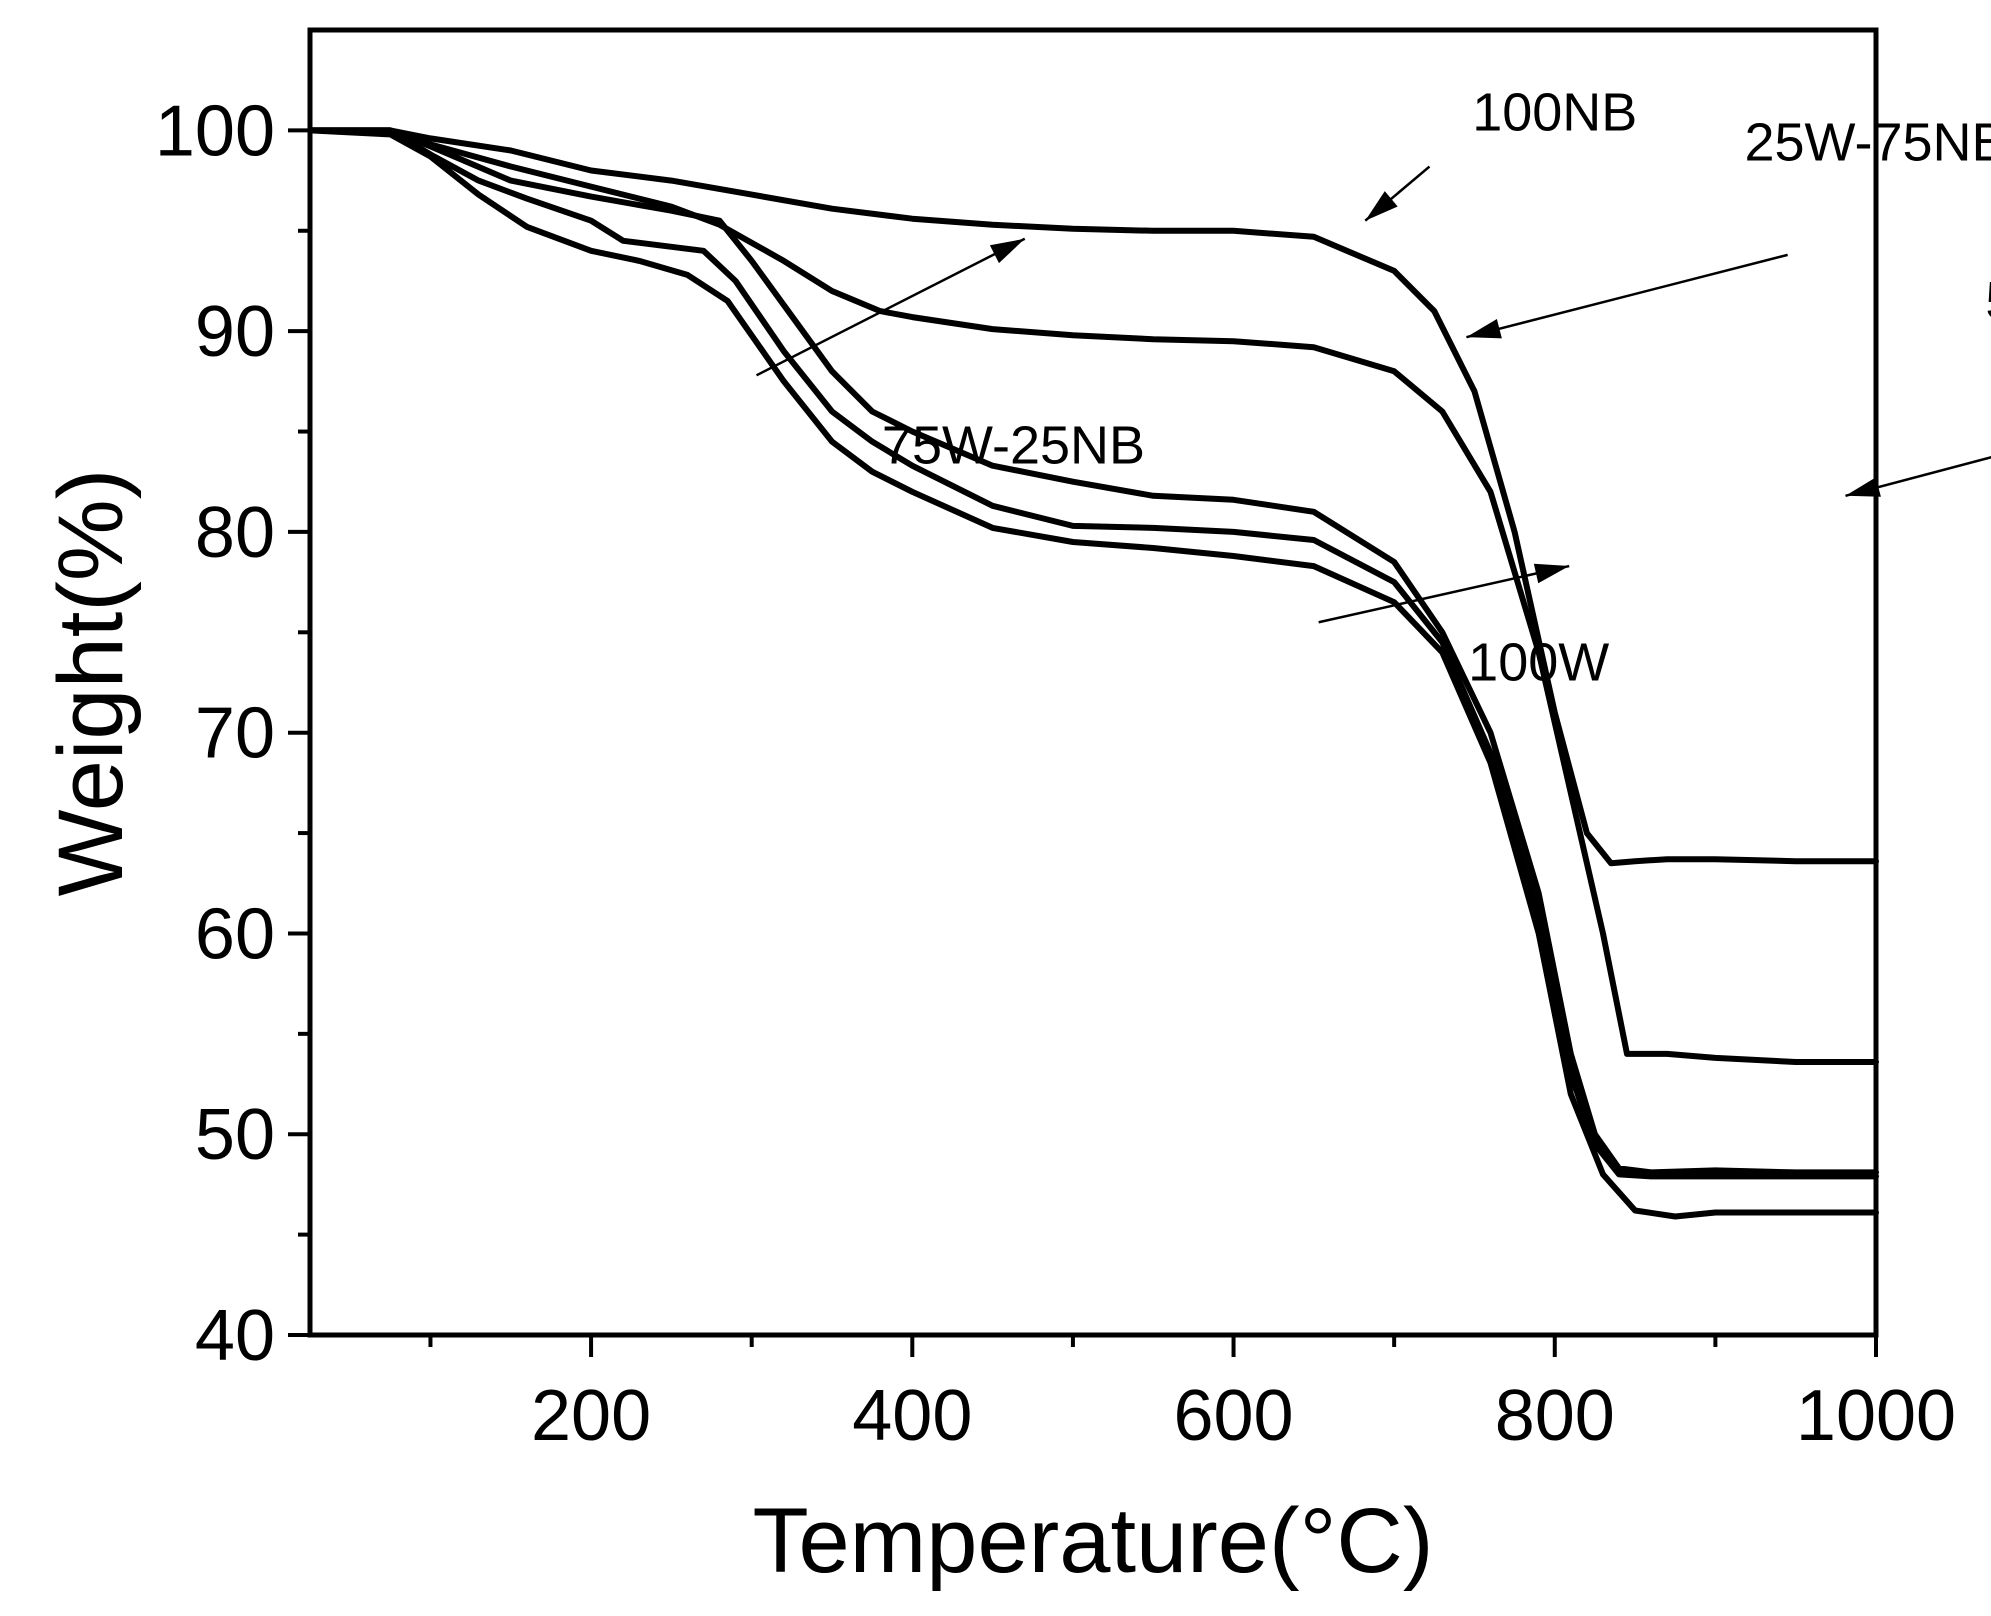  I want to click on annotation-label: 25W-75NB, so click(1867, 143).